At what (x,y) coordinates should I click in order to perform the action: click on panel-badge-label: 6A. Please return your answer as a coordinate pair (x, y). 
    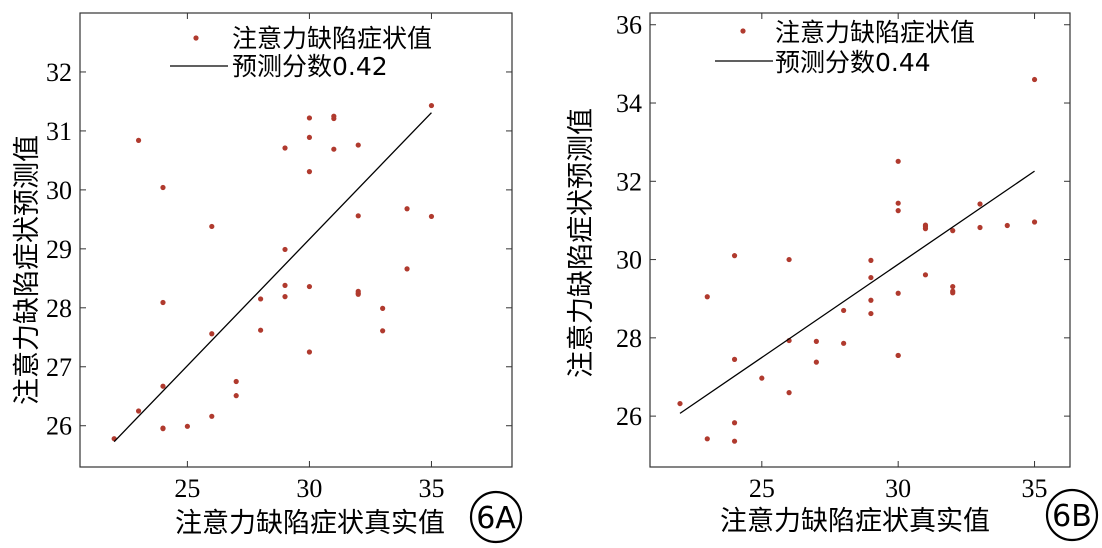
    Looking at the image, I should click on (496, 518).